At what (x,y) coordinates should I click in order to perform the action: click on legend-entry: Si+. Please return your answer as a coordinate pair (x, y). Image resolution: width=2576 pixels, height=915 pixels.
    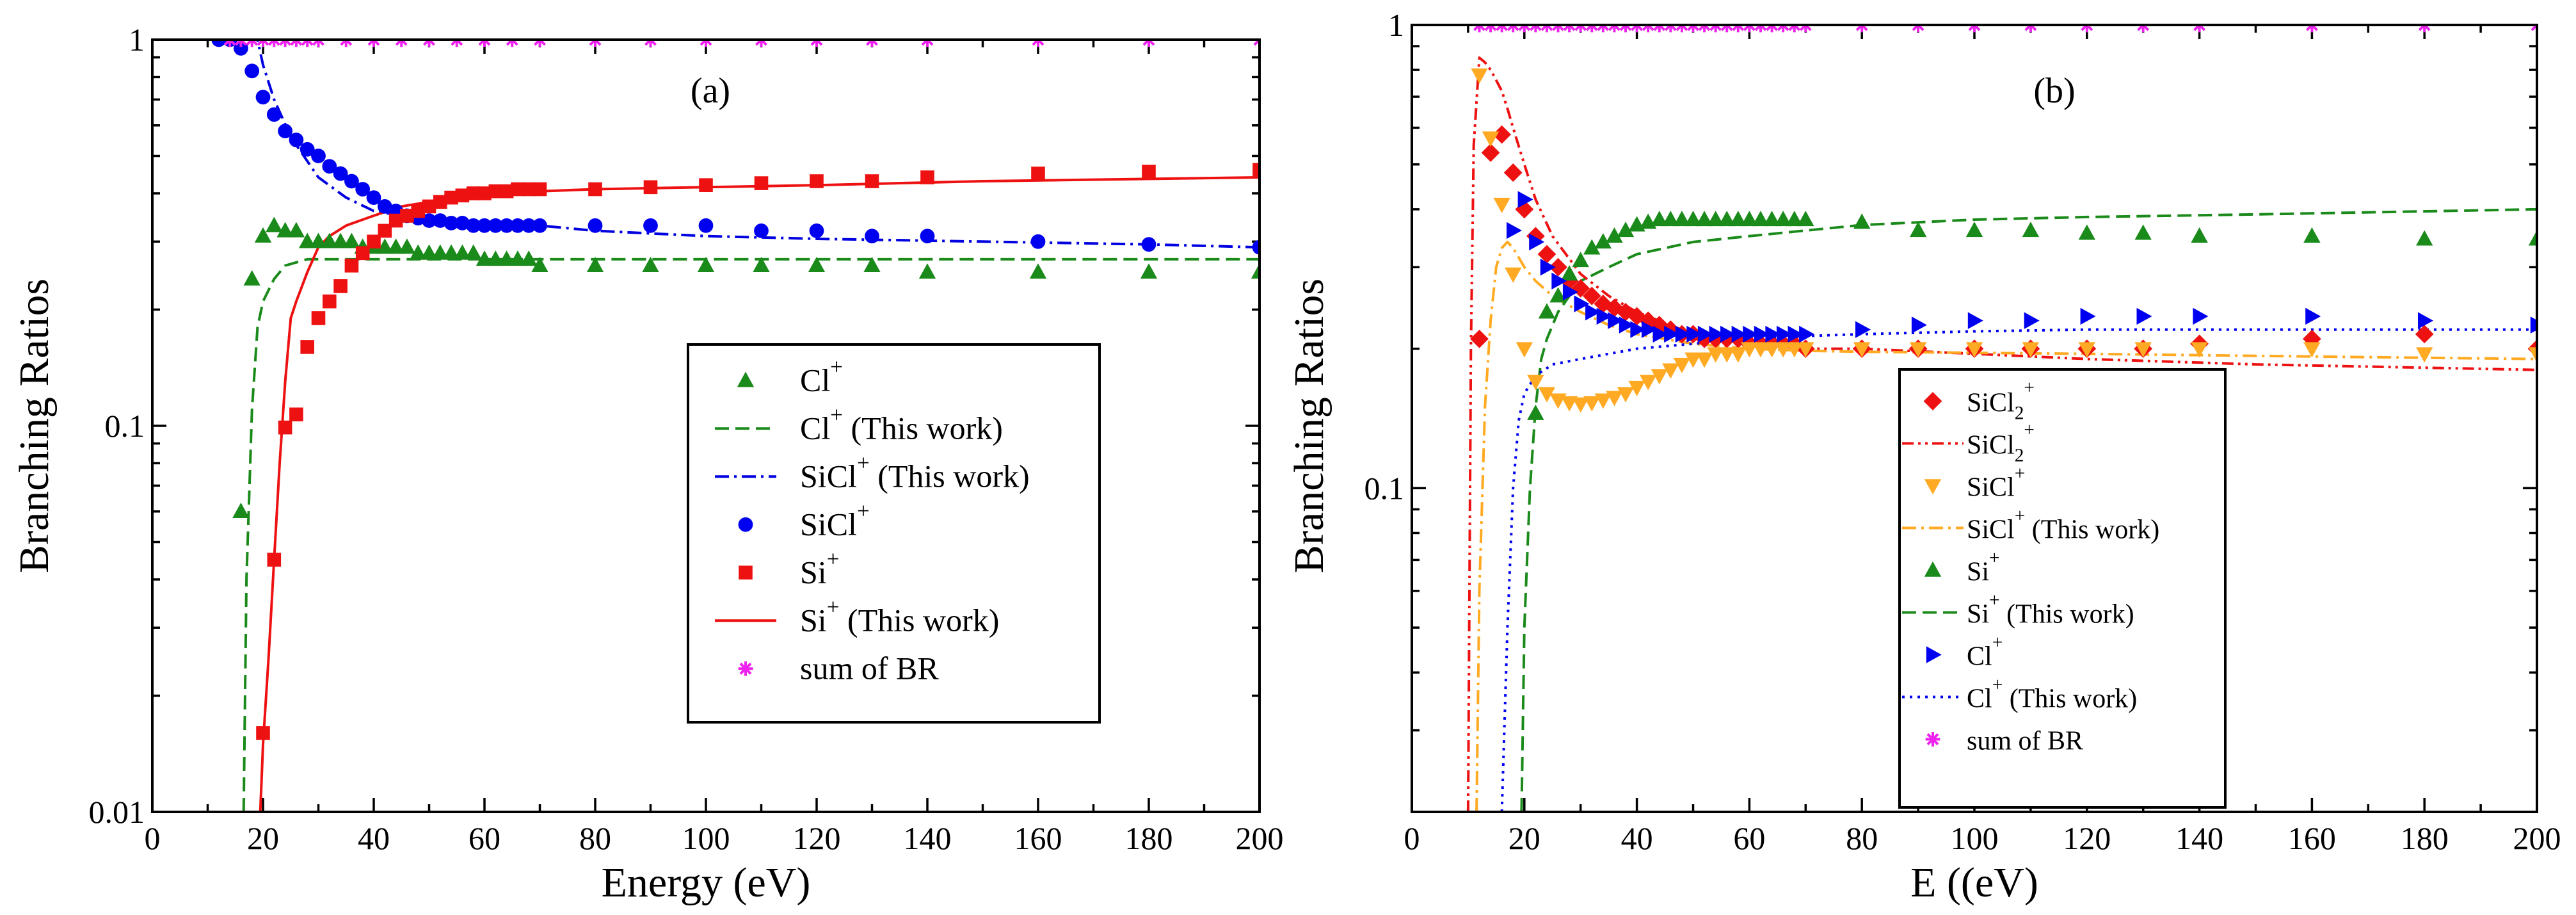
    Looking at the image, I should click on (789, 568).